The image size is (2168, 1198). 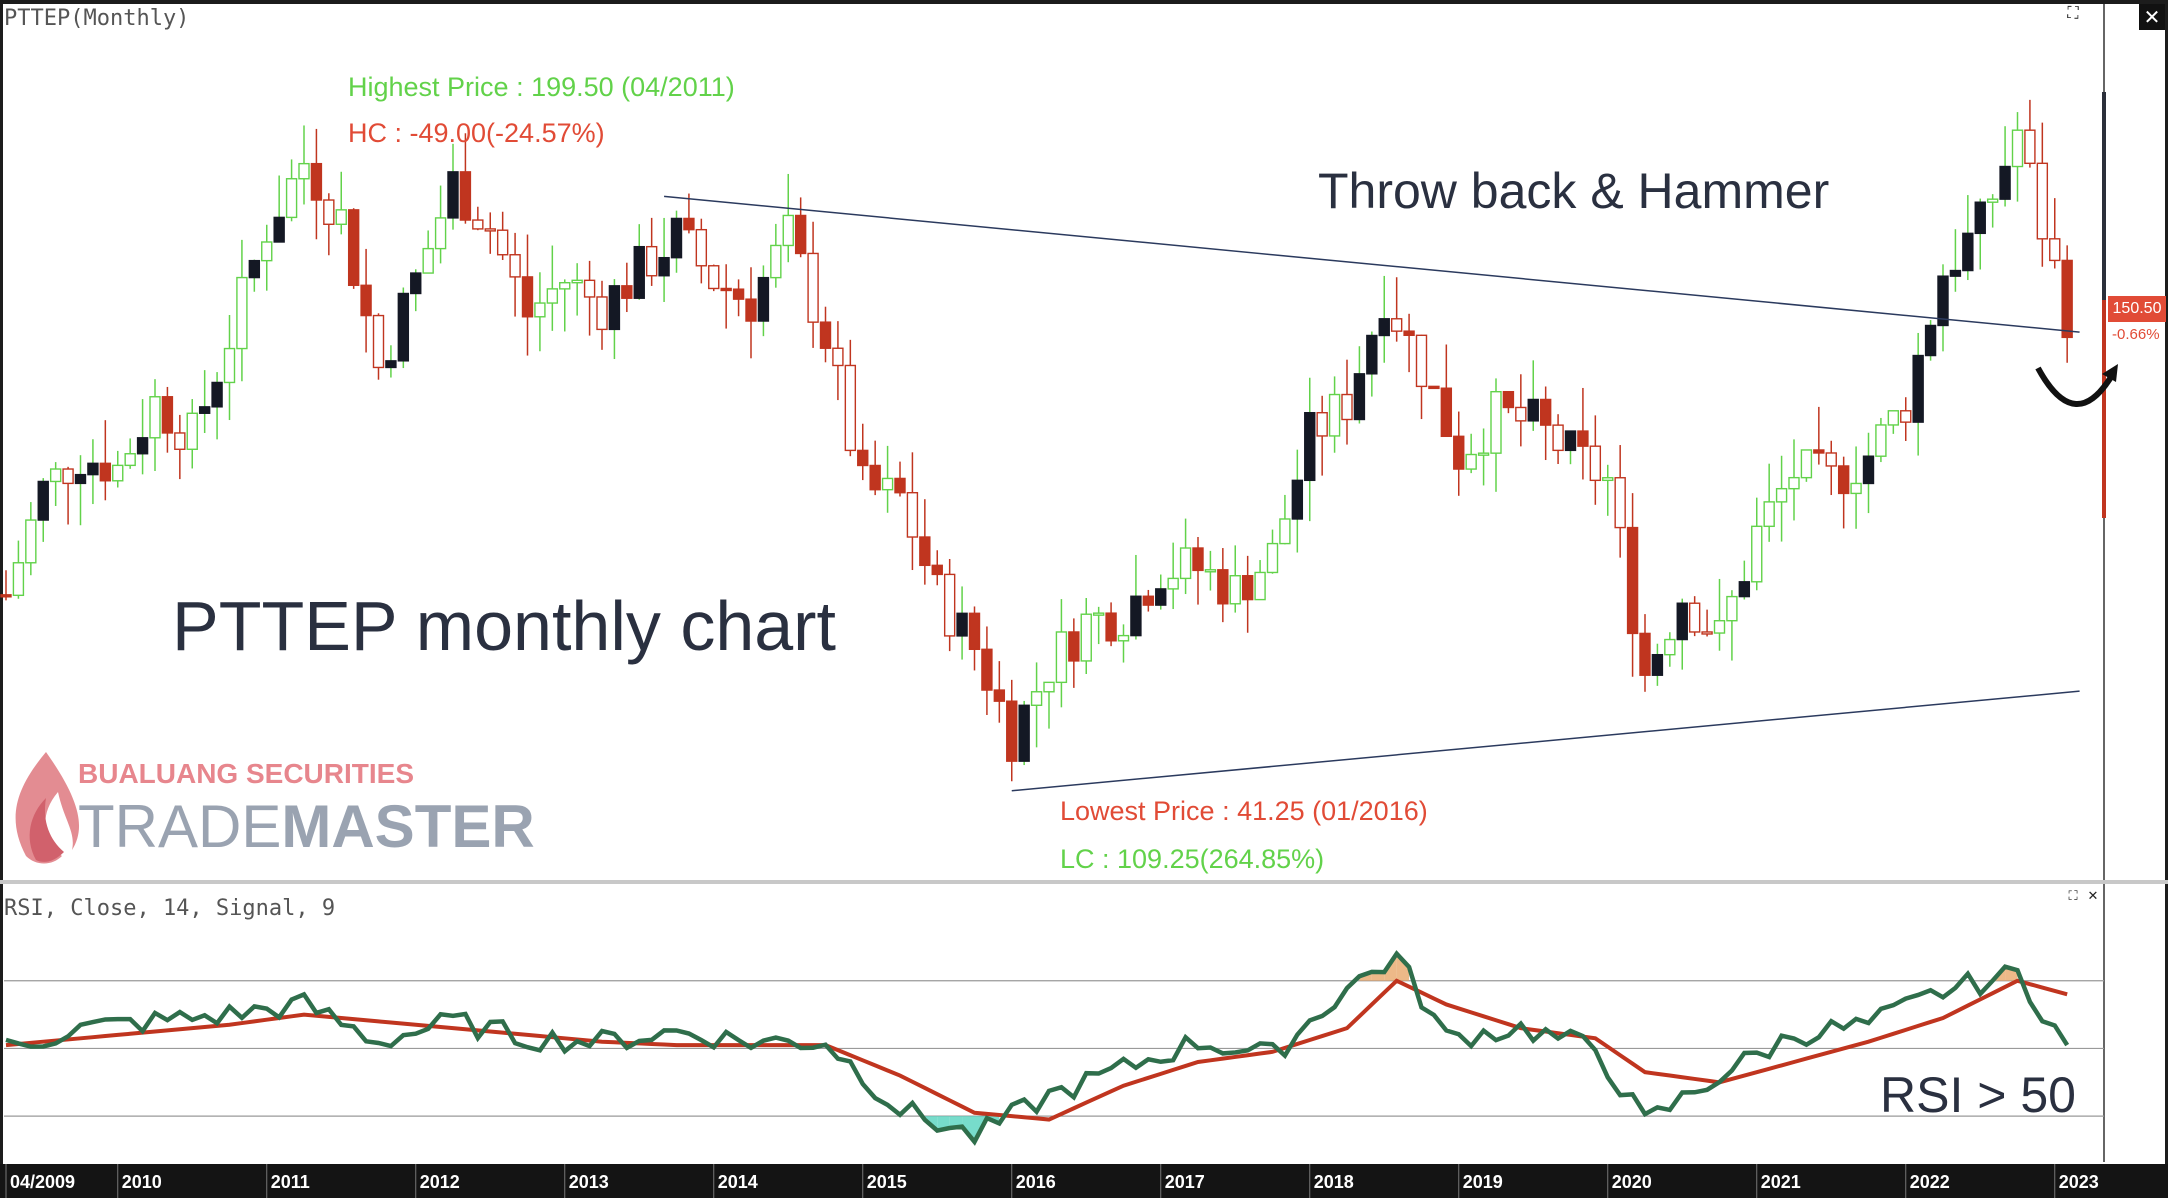 What do you see at coordinates (2073, 896) in the screenshot?
I see `rsi-expand-icon: ⛶` at bounding box center [2073, 896].